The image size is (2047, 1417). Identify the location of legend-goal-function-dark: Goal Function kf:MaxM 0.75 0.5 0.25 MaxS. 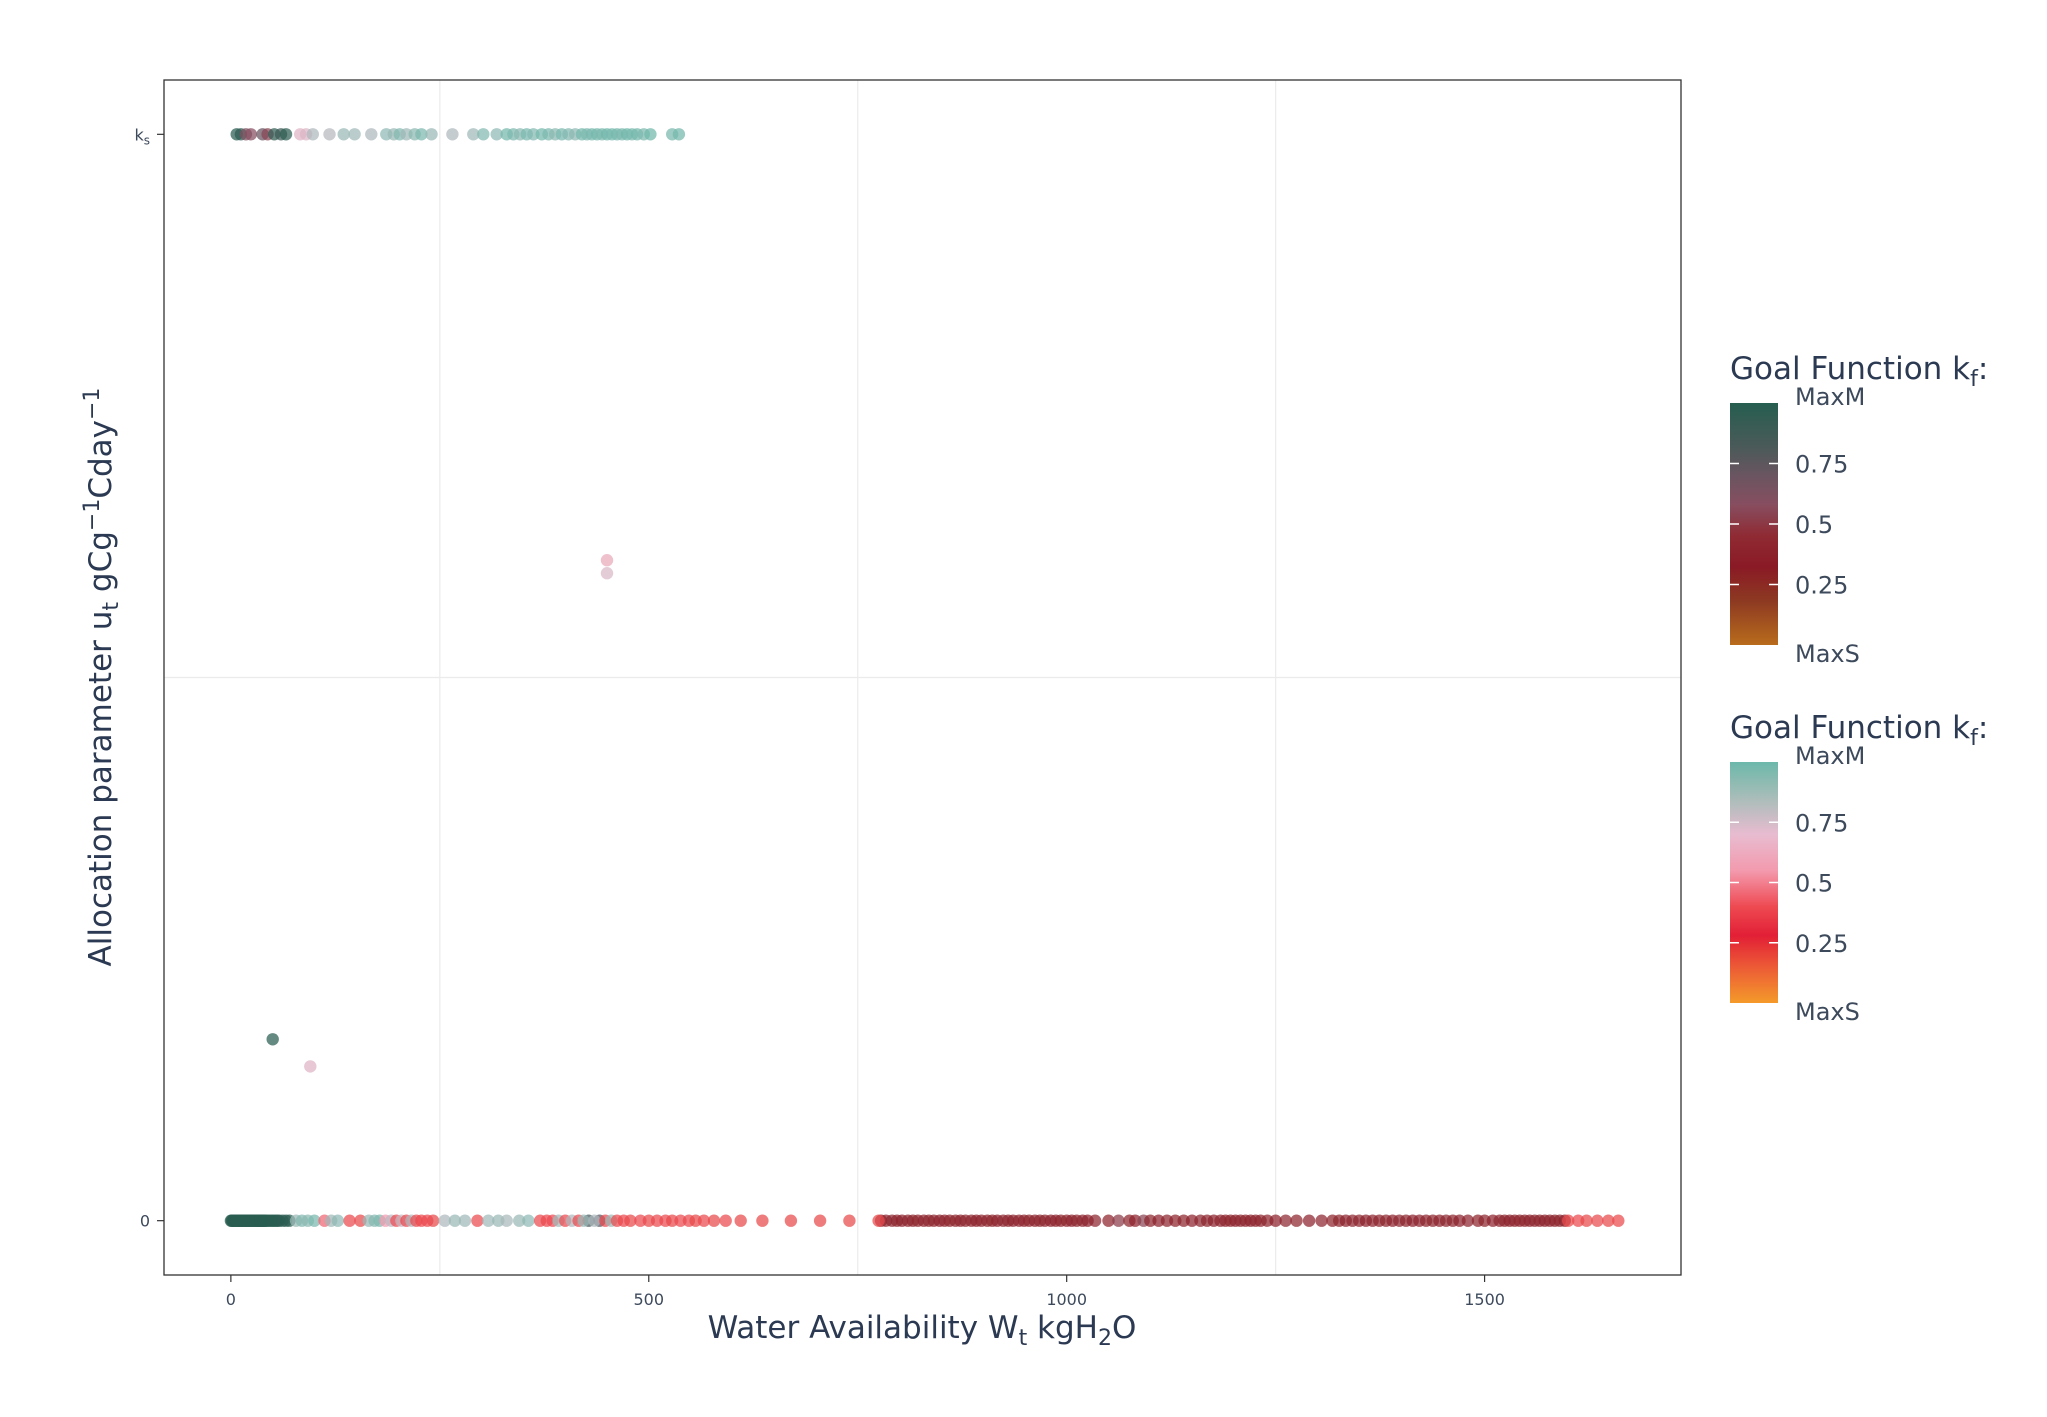
(1859, 509).